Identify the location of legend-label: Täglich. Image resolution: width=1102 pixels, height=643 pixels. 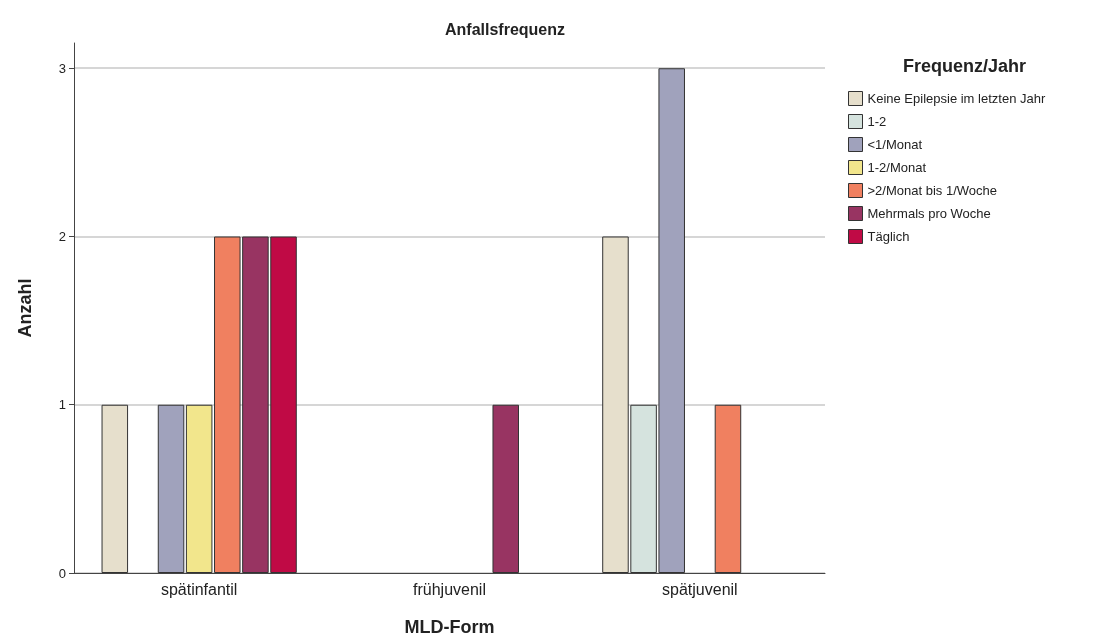
(888, 236).